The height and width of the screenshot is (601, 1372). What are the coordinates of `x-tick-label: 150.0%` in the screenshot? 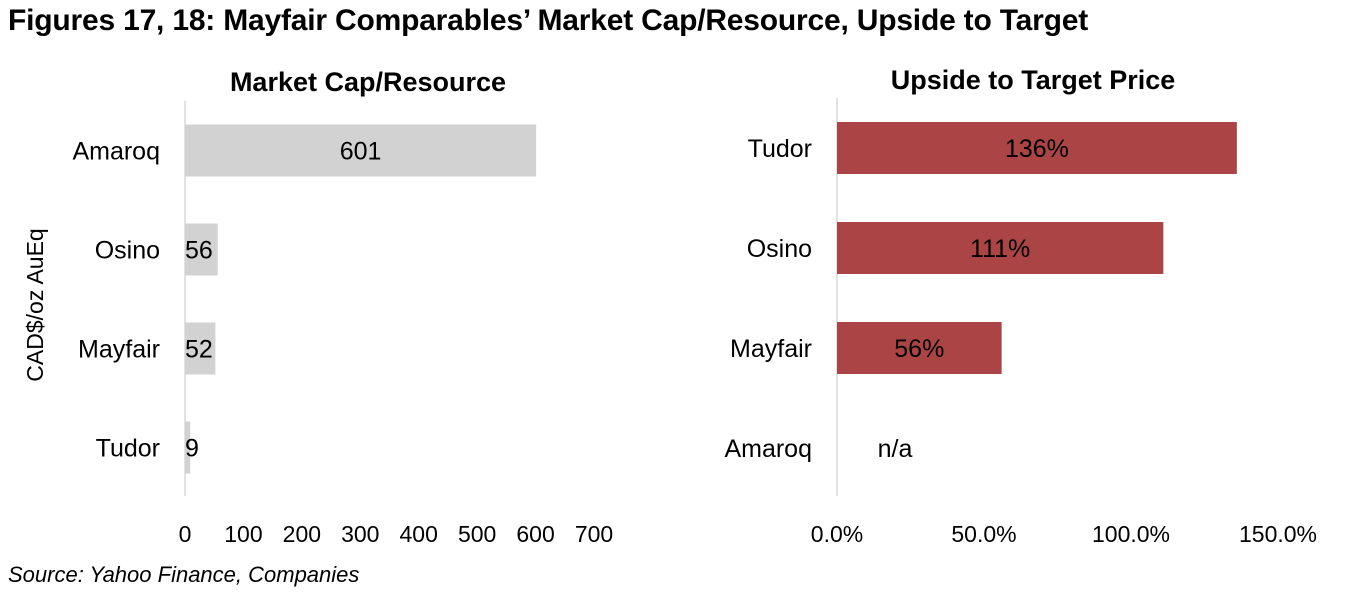 It's located at (1278, 534).